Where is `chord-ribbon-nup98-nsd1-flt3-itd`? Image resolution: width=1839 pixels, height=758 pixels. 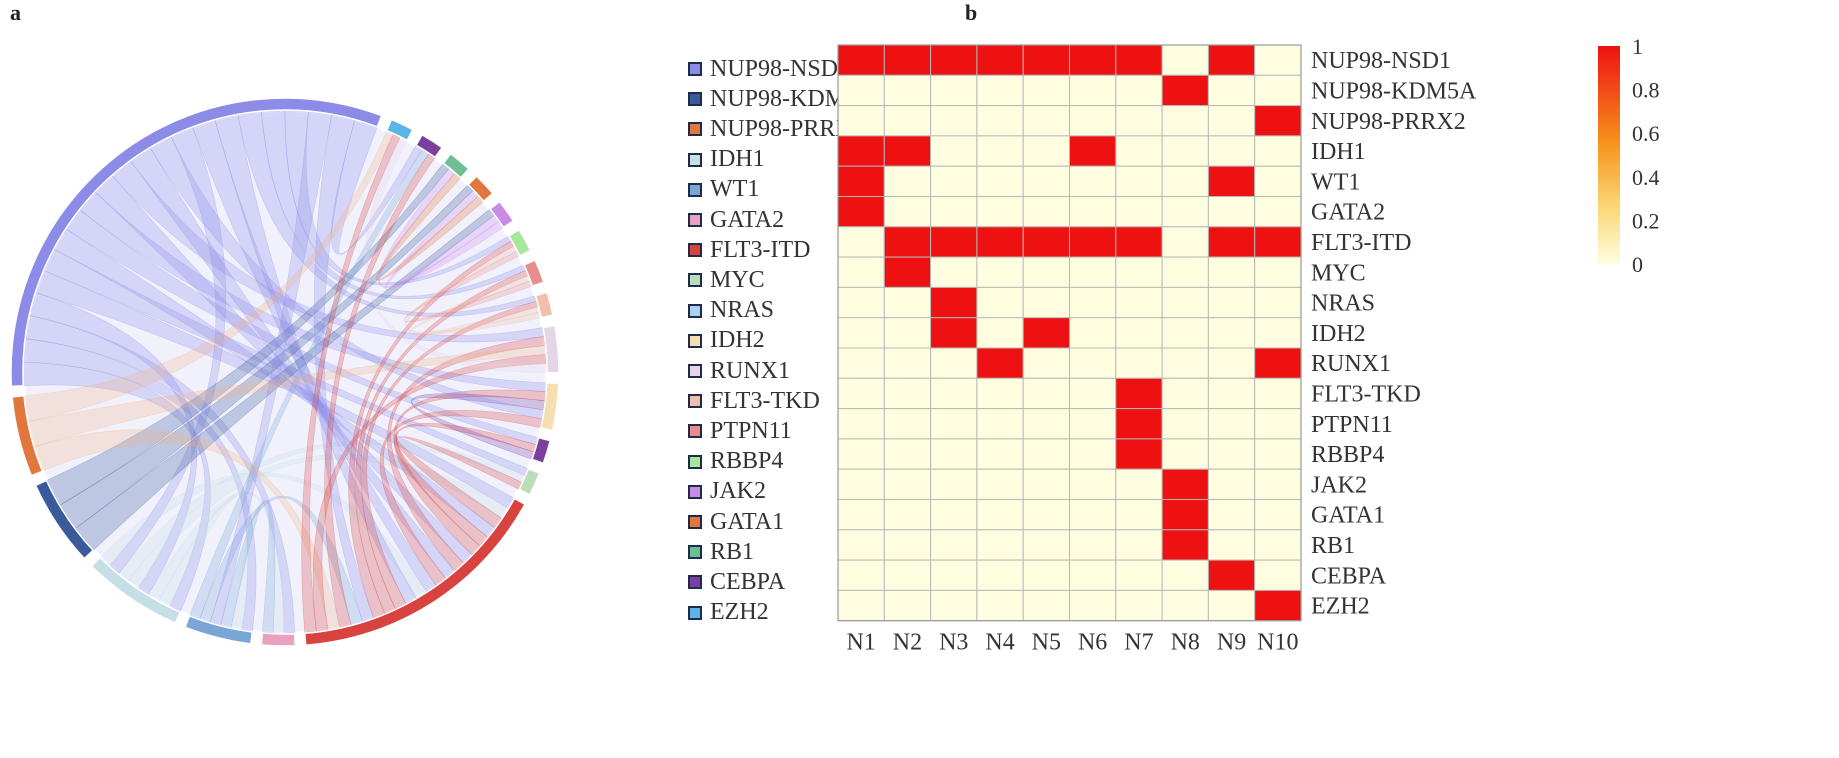
chord-ribbon-nup98-nsd1-flt3-itd is located at coordinates (274, 383).